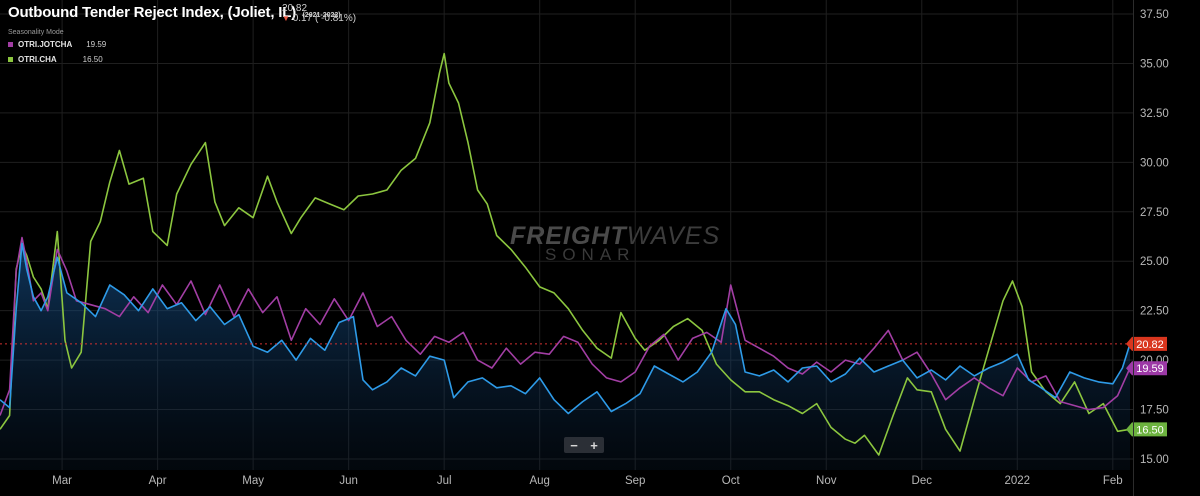 The height and width of the screenshot is (496, 1200). Describe the element at coordinates (1150, 369) in the screenshot. I see `badge-jotcha-text: 19.59` at that location.